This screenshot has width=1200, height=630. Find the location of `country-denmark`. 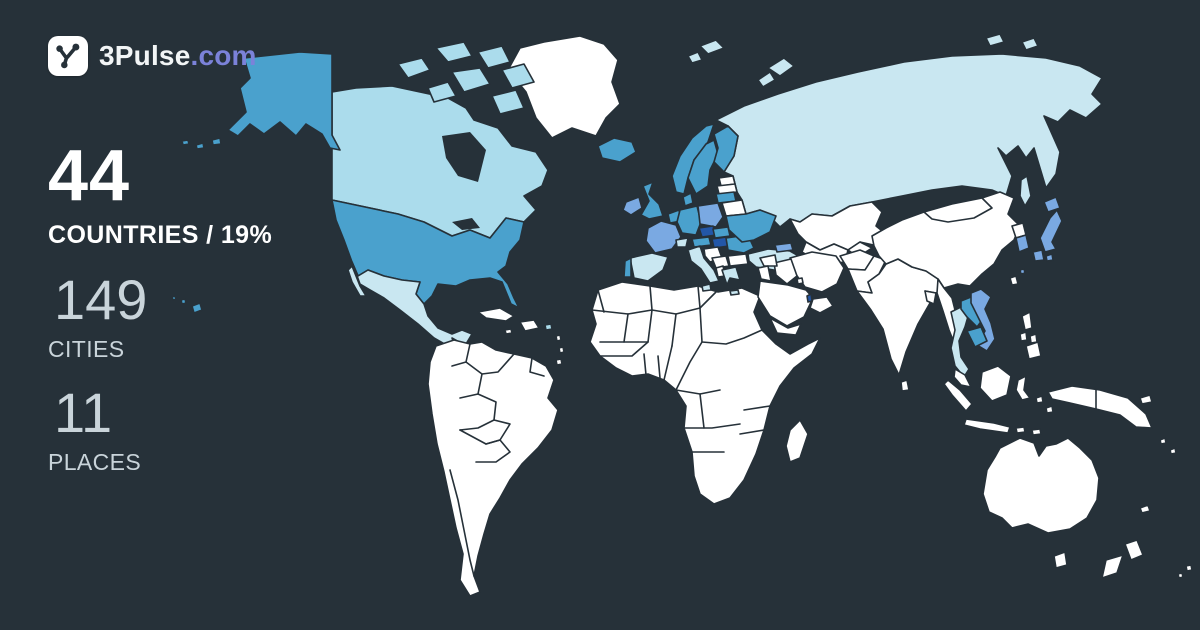

country-denmark is located at coordinates (688, 199).